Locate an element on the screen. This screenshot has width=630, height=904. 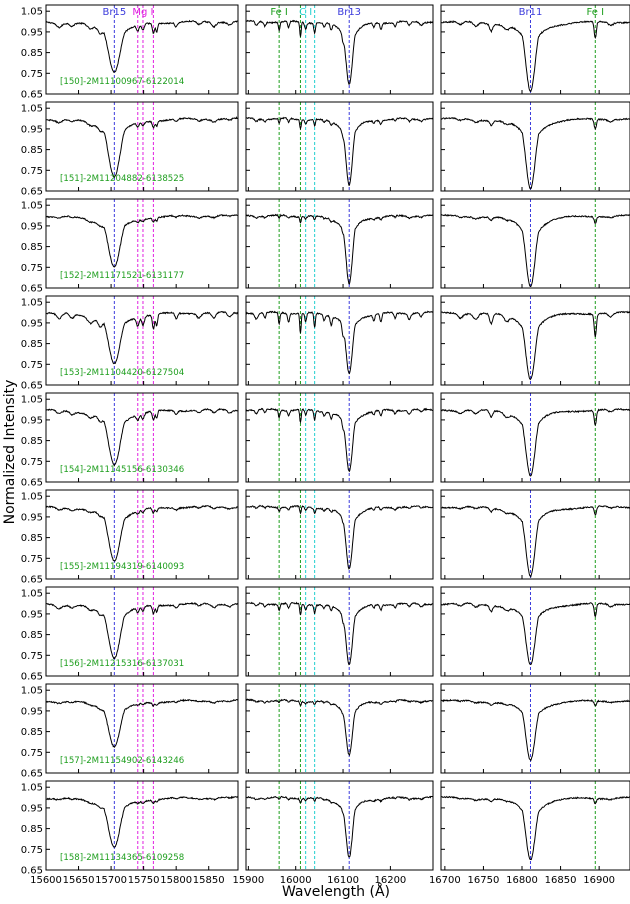
spectral-line-label: Br11 is located at coordinates (531, 12).